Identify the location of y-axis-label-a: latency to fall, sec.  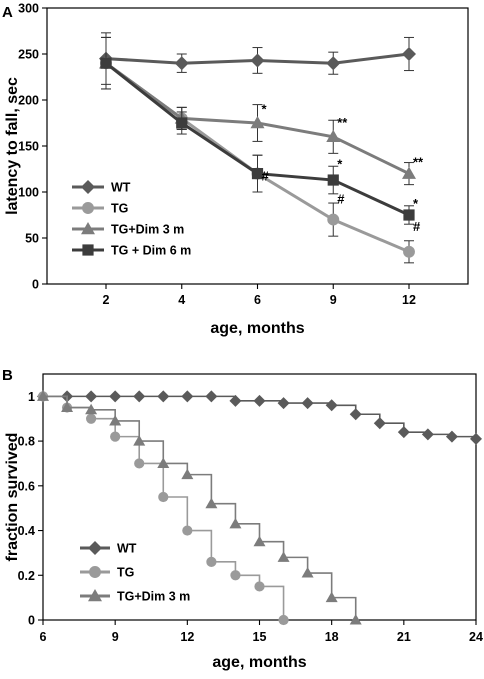
(12, 146).